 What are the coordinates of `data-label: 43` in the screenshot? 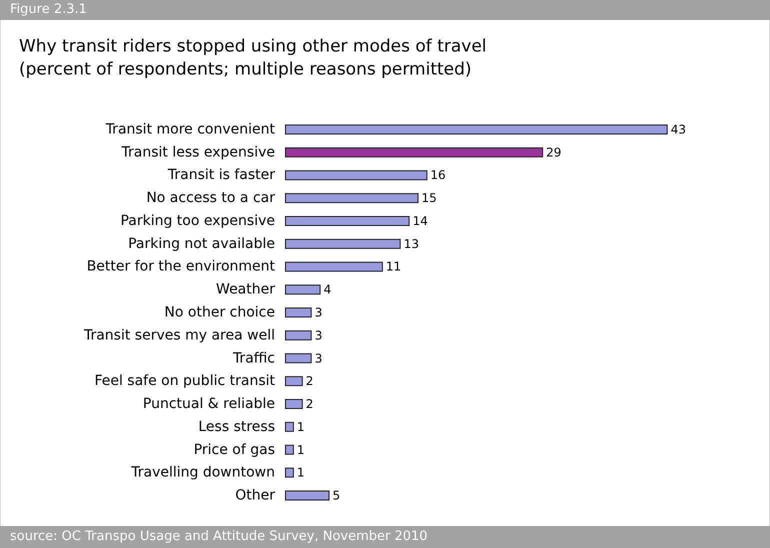 It's located at (678, 129).